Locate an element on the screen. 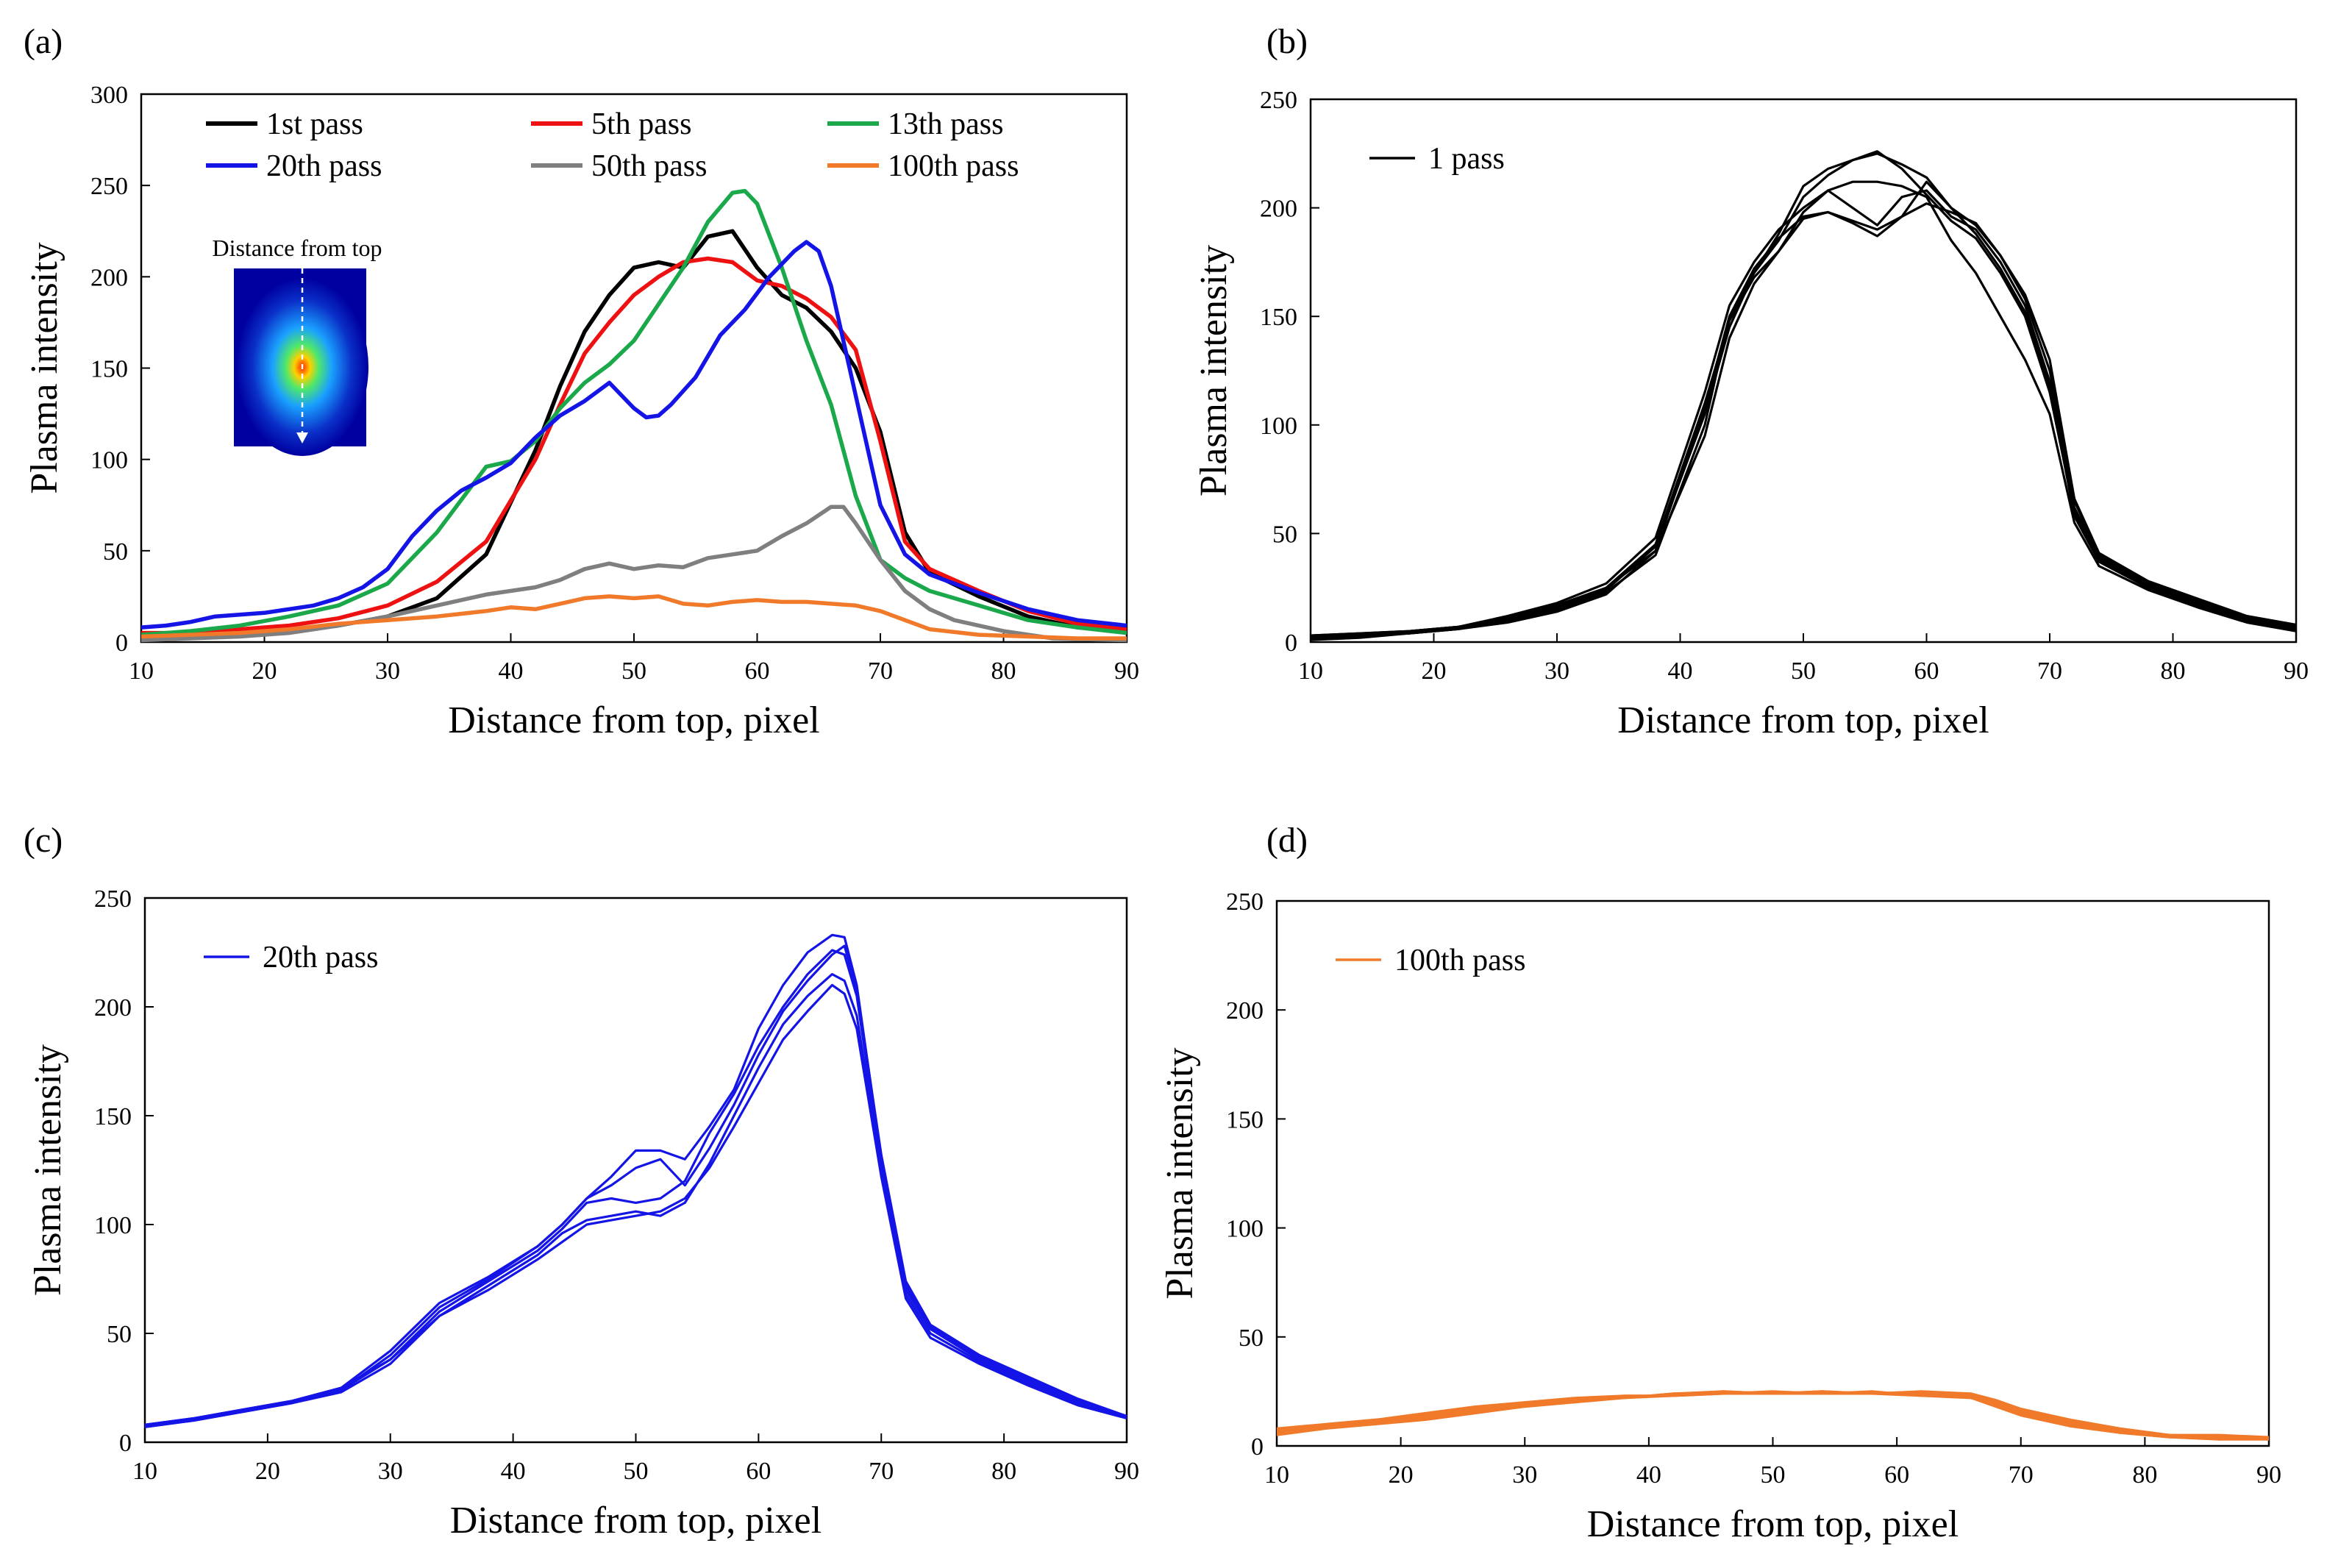  panel-label: (c) is located at coordinates (43, 840).